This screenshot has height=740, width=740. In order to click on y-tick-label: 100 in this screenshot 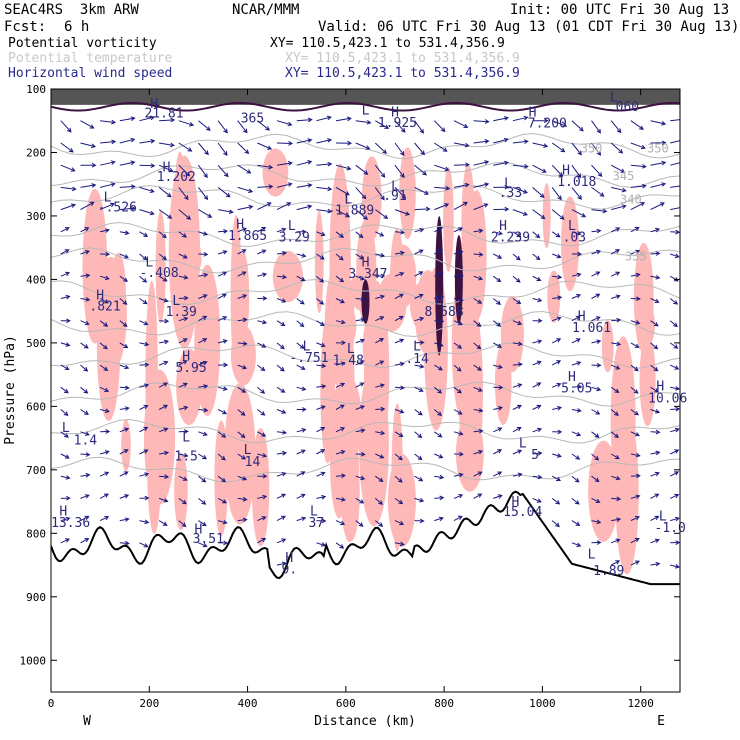, I will do `click(36, 89)`.